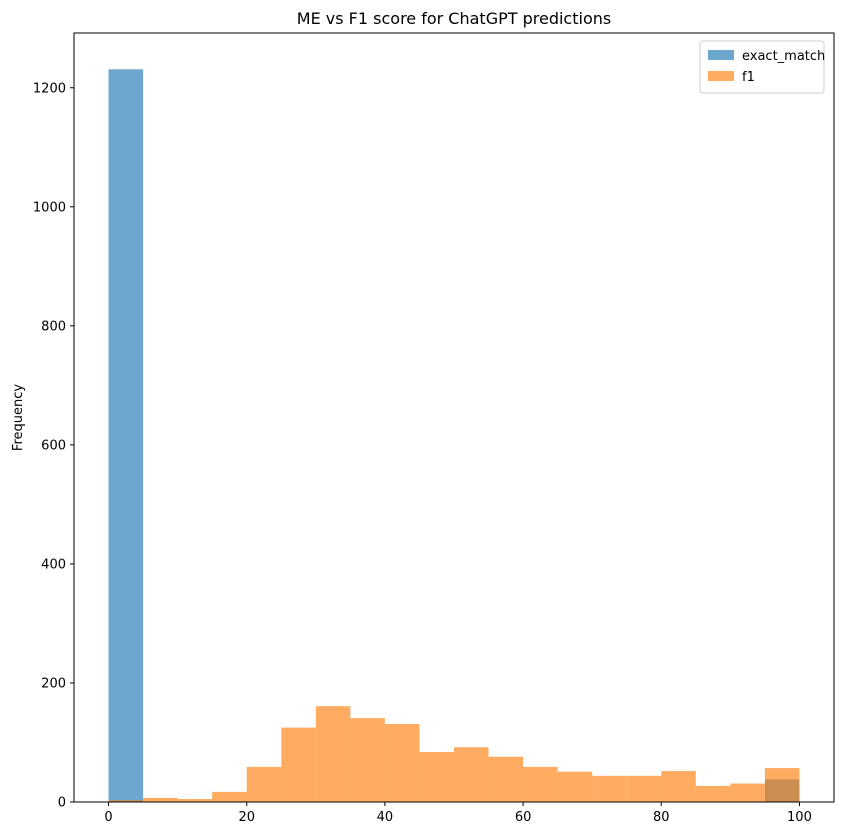  Describe the element at coordinates (721, 76) in the screenshot. I see `legend-swatch-f1` at that location.